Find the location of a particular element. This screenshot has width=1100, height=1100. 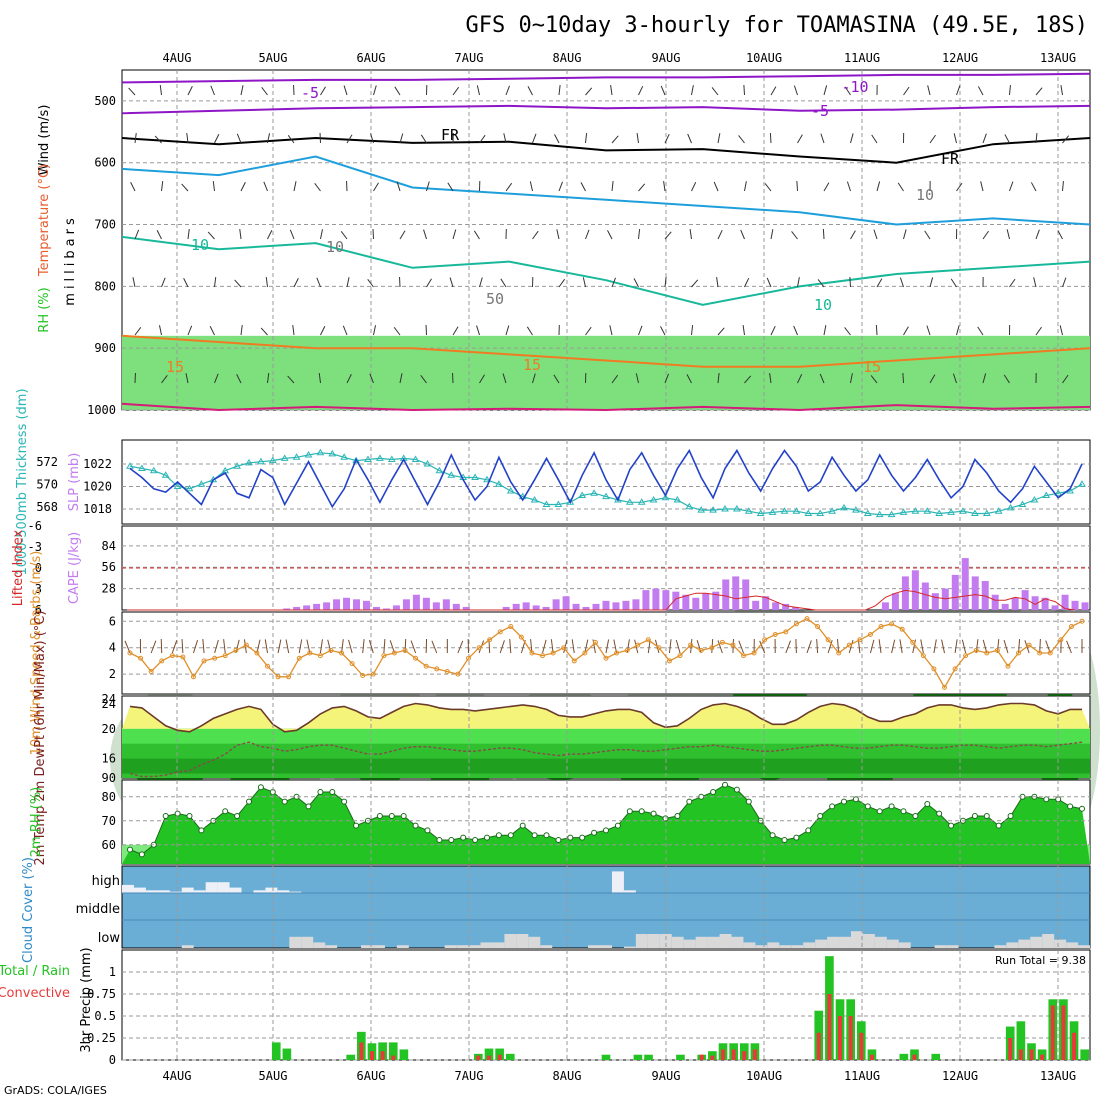

cloud-level-high: high is located at coordinates (106, 881).